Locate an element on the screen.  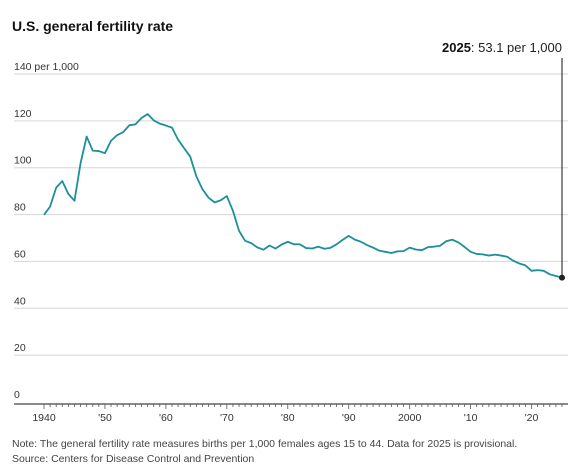
y-tick-label-0: 0 is located at coordinates (17, 395).